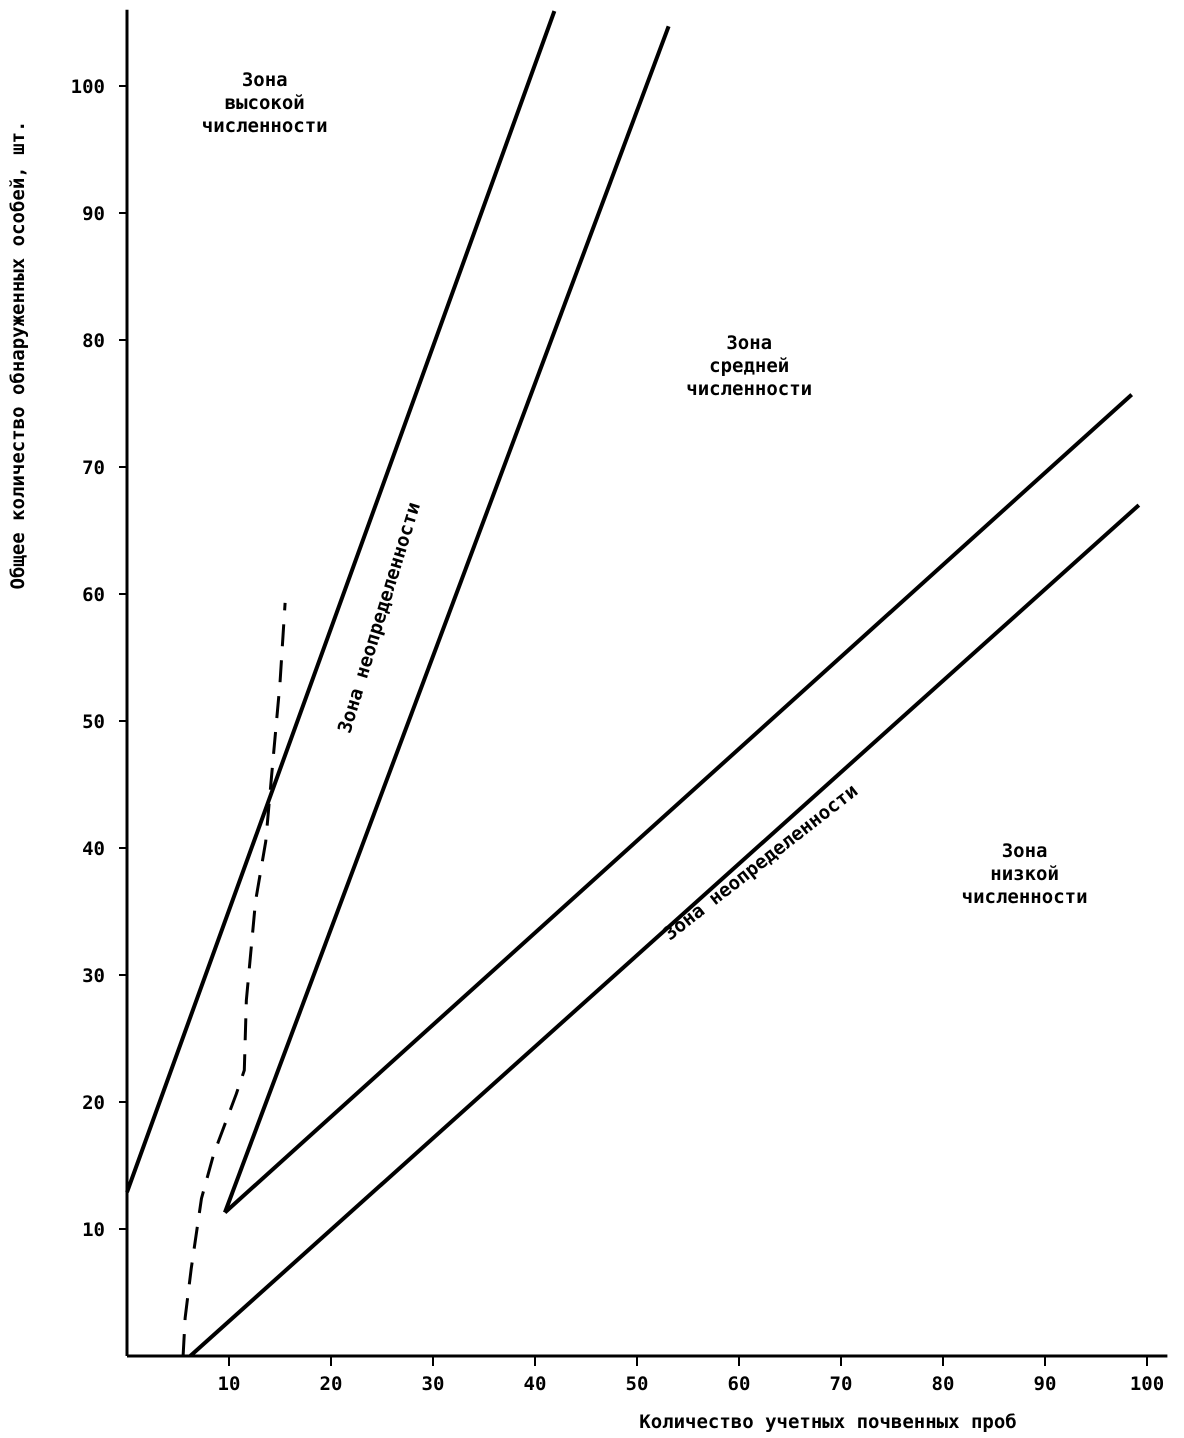 Image resolution: width=1184 pixels, height=1438 pixels. I want to click on annotation-line: низкой, so click(1024, 874).